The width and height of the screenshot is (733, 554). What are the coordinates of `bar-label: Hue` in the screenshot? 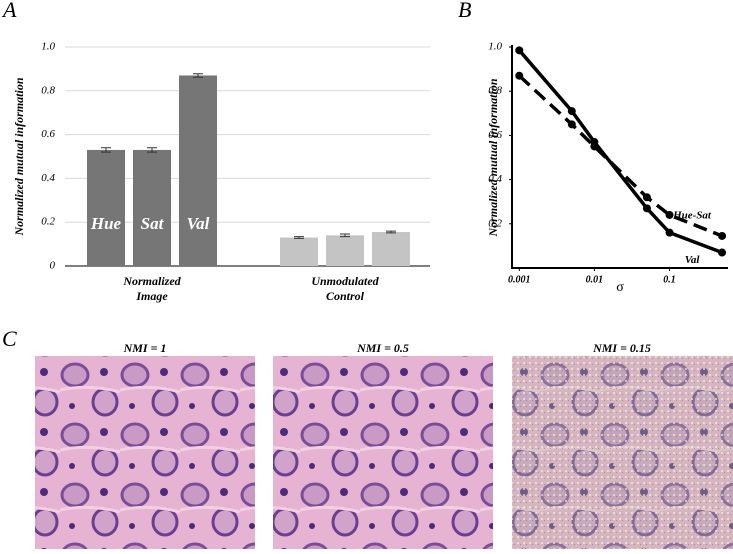 It's located at (106, 223).